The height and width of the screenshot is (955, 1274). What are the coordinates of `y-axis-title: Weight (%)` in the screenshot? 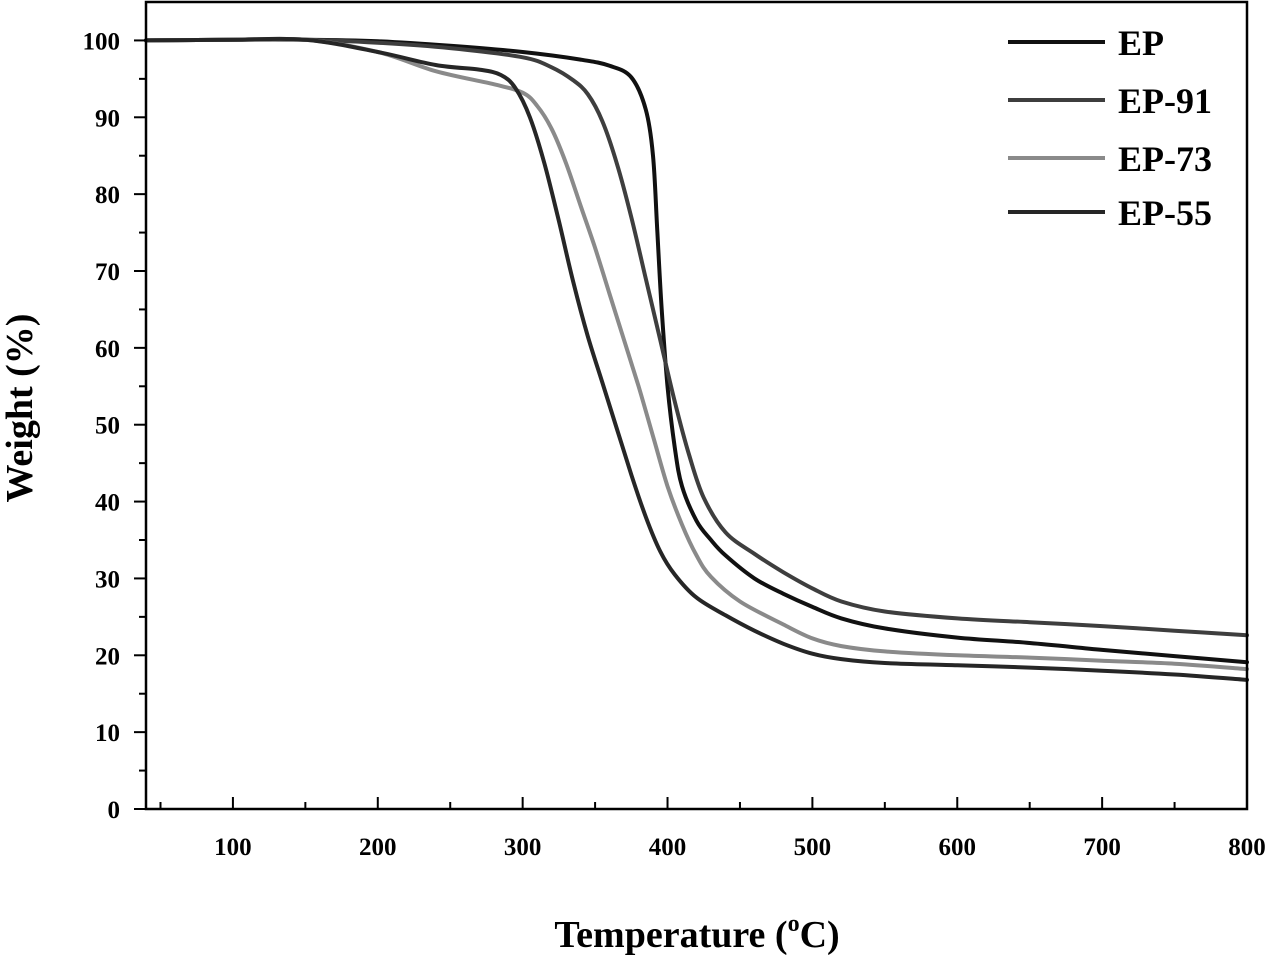 It's located at (20, 408).